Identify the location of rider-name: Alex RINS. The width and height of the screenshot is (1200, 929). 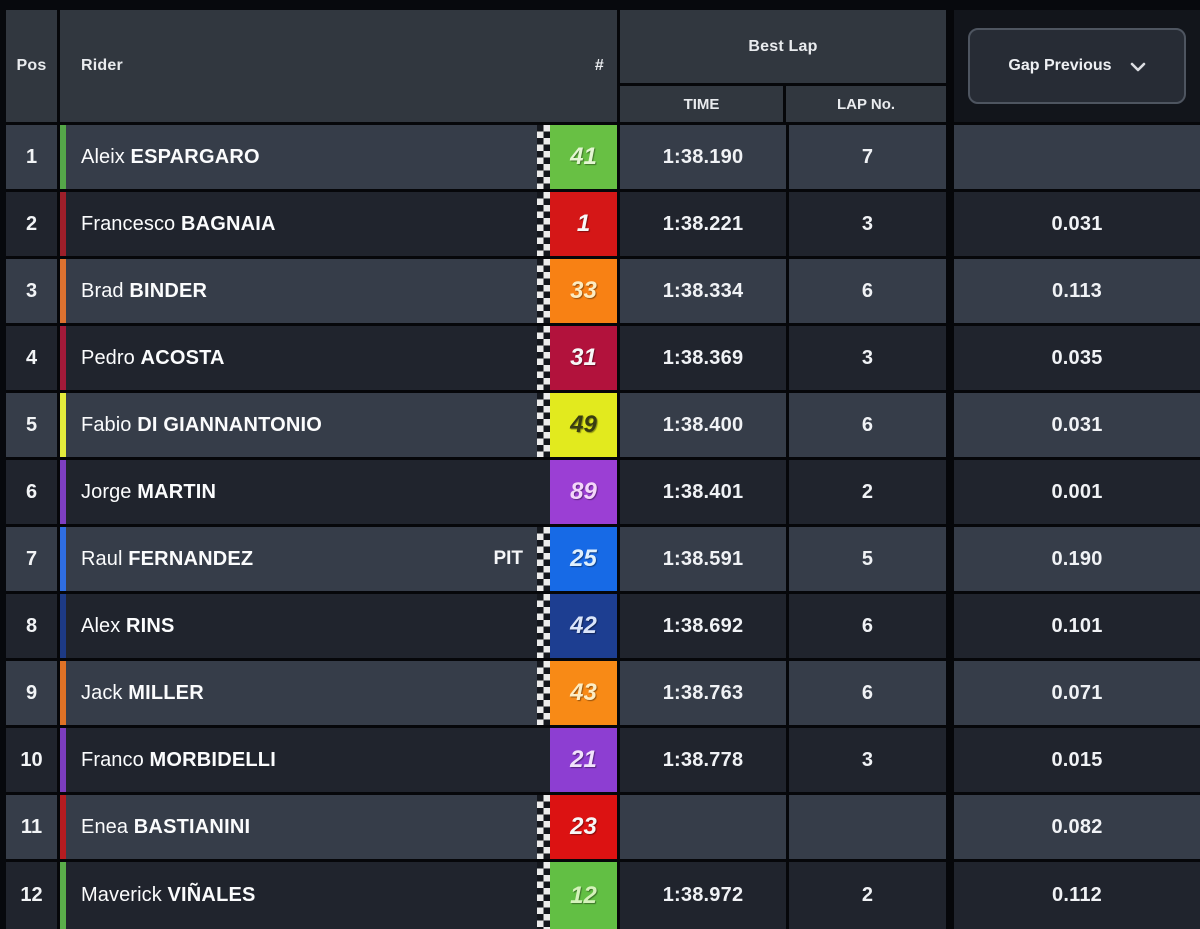
(128, 625).